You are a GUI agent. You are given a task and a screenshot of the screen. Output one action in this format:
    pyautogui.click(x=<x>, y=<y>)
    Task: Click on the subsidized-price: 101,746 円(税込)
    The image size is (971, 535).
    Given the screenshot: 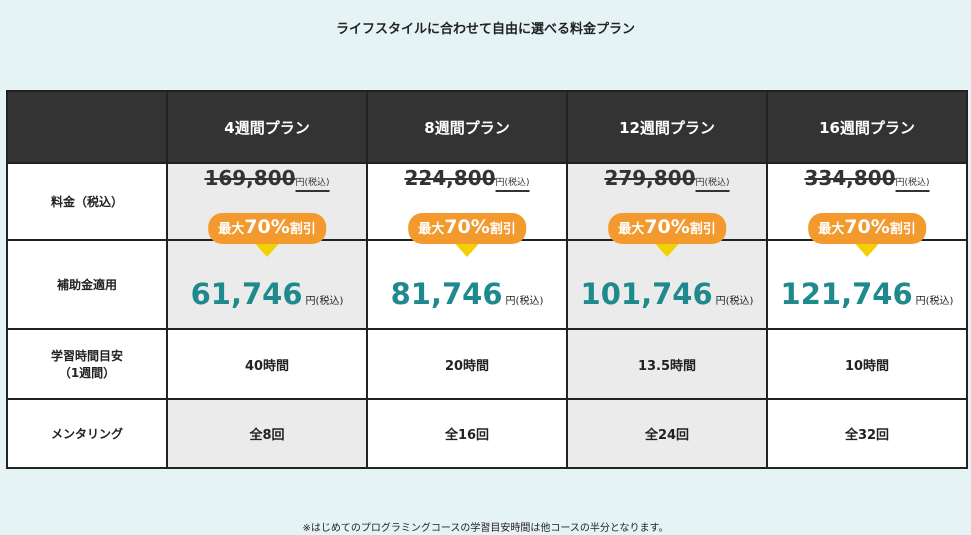 What is the action you would take?
    pyautogui.click(x=667, y=293)
    